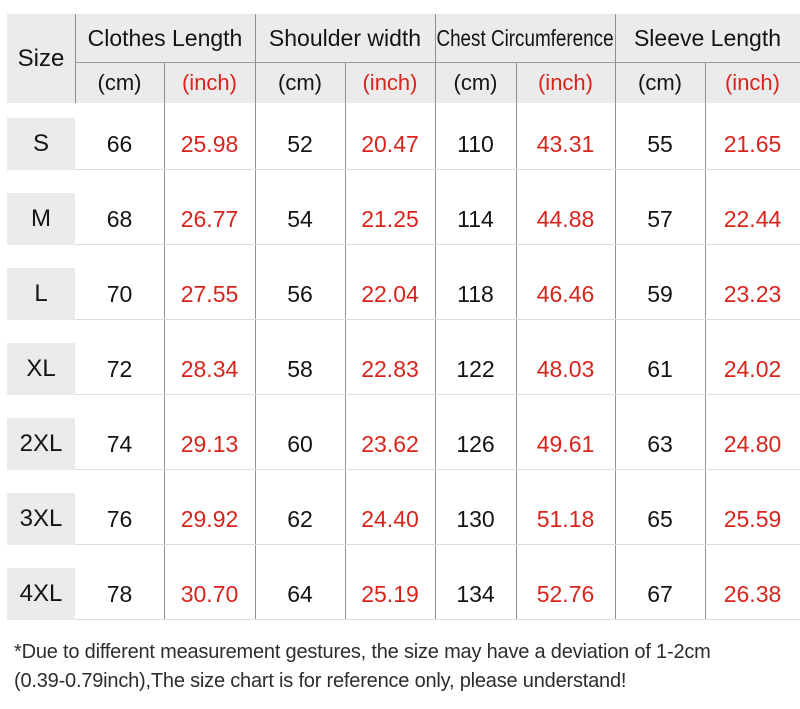 Image resolution: width=800 pixels, height=709 pixels. Describe the element at coordinates (300, 593) in the screenshot. I see `value-cell-cm: 64` at that location.